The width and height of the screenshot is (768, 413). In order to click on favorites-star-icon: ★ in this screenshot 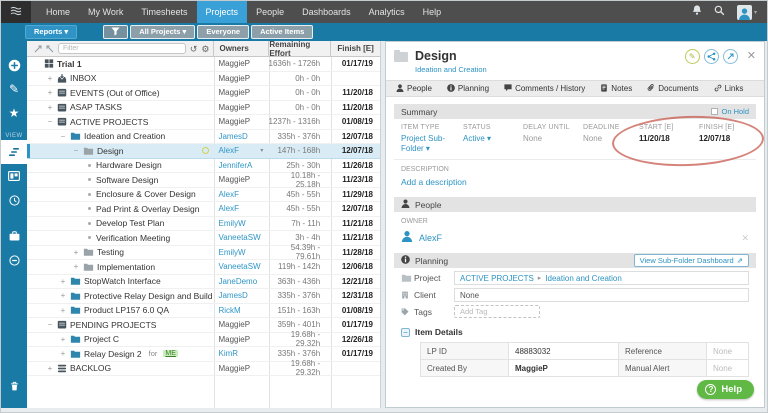, I will do `click(14, 113)`.